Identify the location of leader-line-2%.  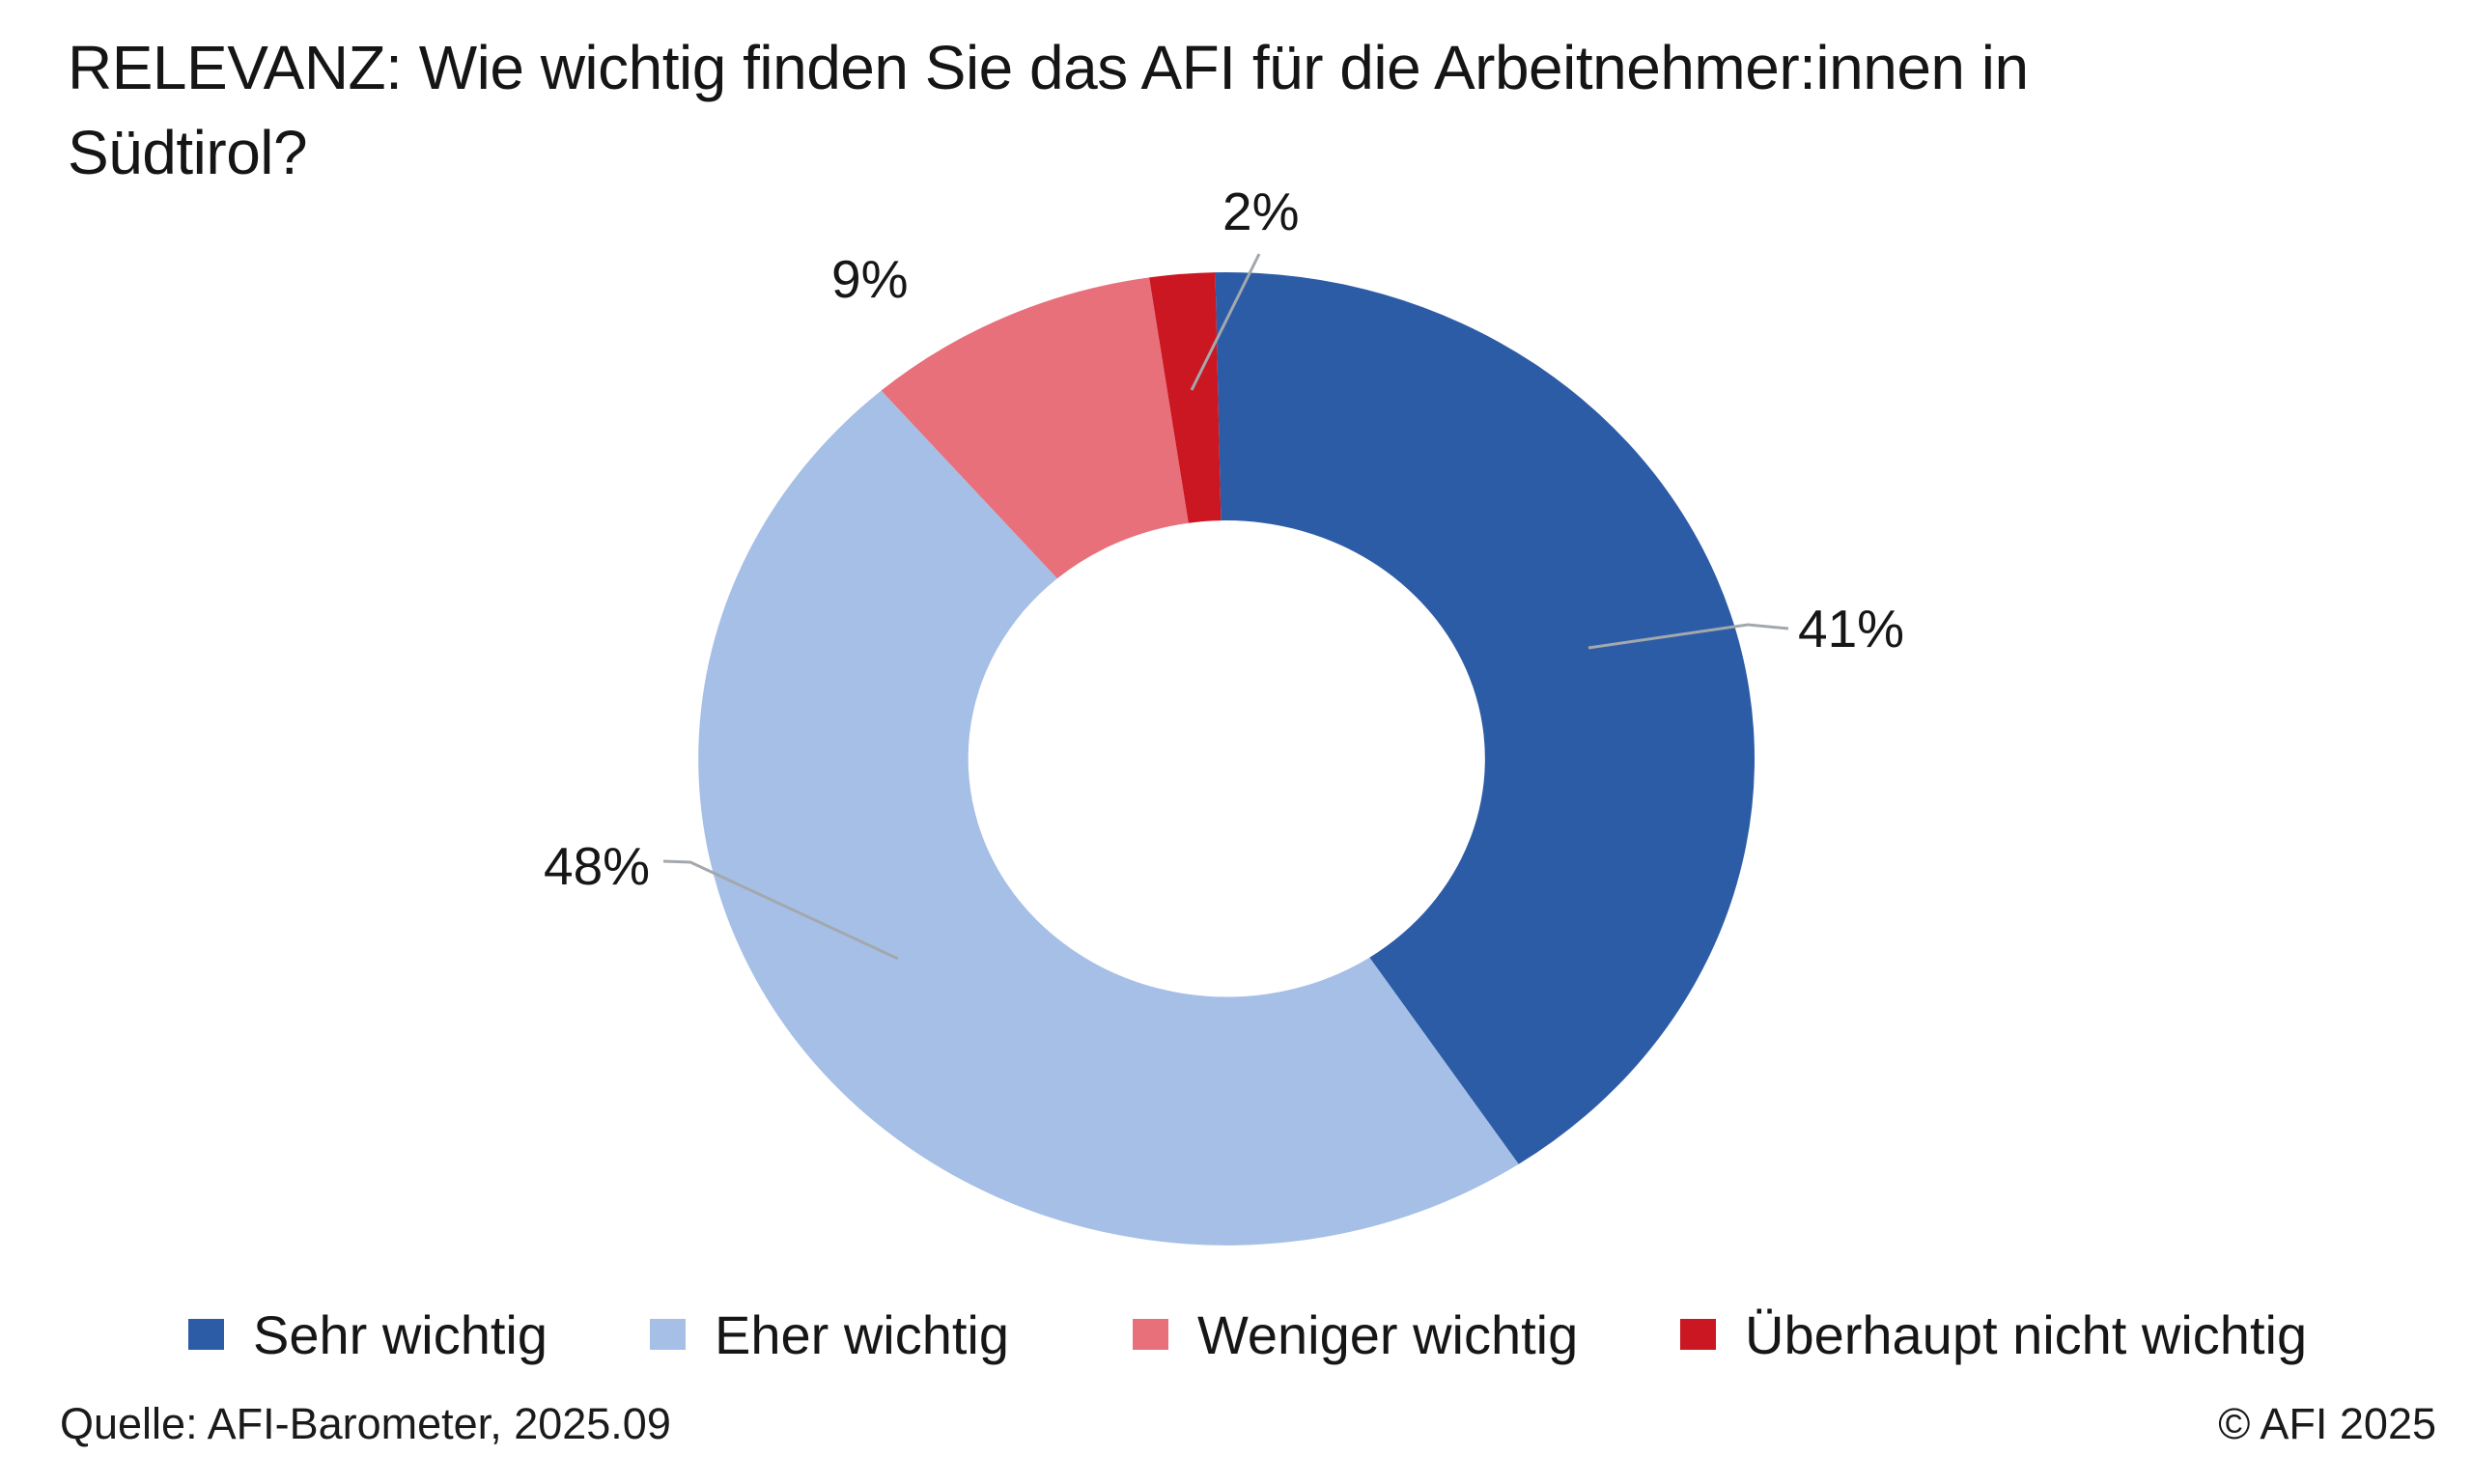
(1225, 322).